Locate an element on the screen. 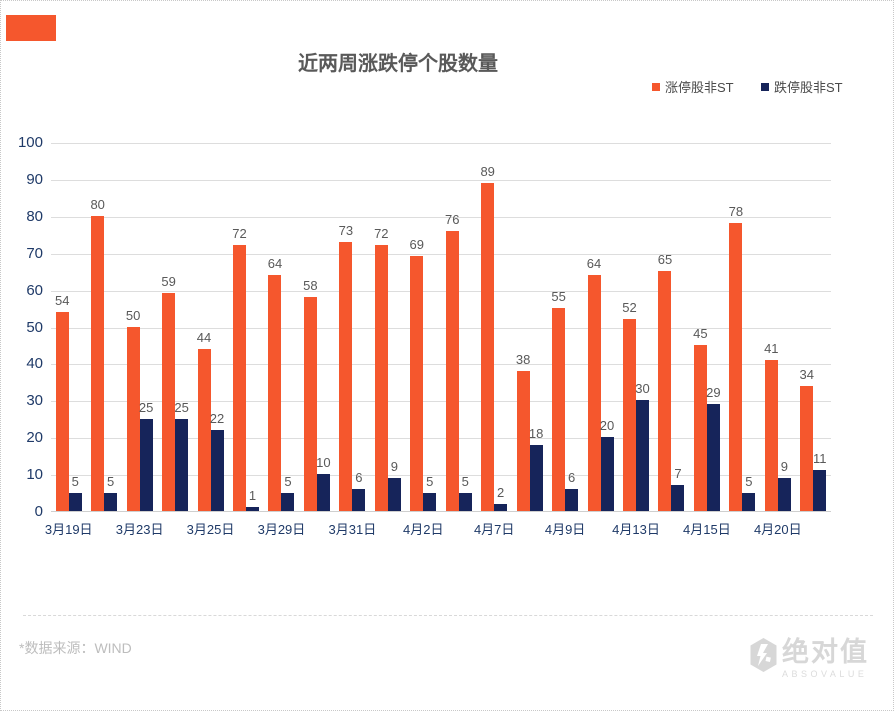  chart-title: 近两周涨跌停个股数量 is located at coordinates (398, 64).